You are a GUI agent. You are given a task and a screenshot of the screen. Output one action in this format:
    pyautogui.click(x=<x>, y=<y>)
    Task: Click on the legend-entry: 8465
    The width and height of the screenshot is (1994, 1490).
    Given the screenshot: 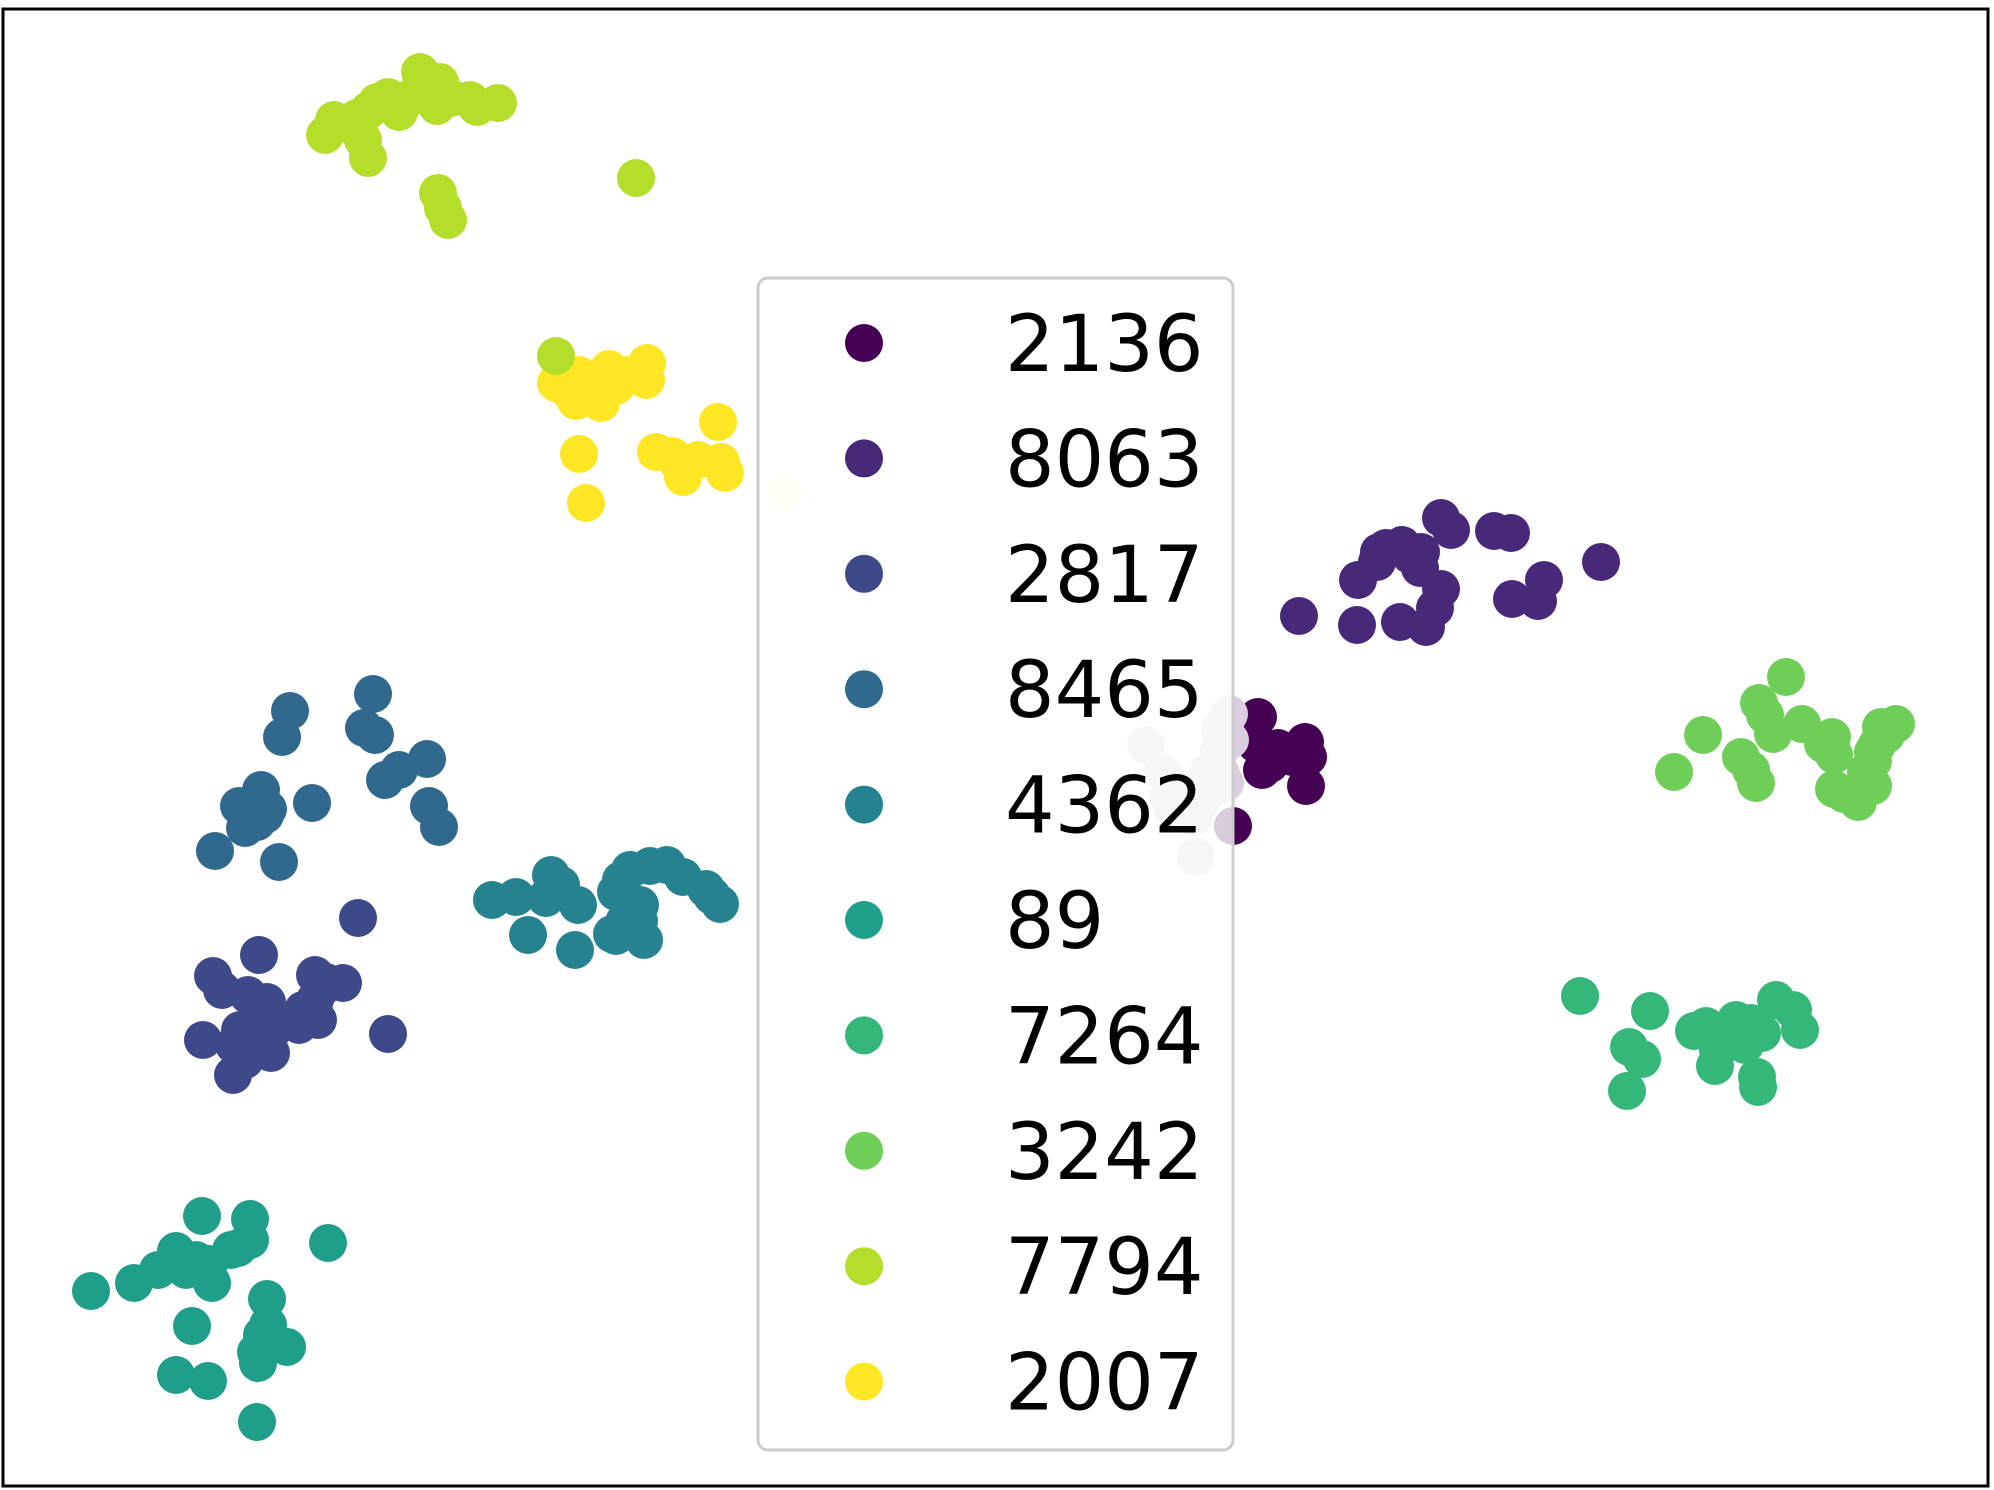 What is the action you would take?
    pyautogui.click(x=1024, y=691)
    